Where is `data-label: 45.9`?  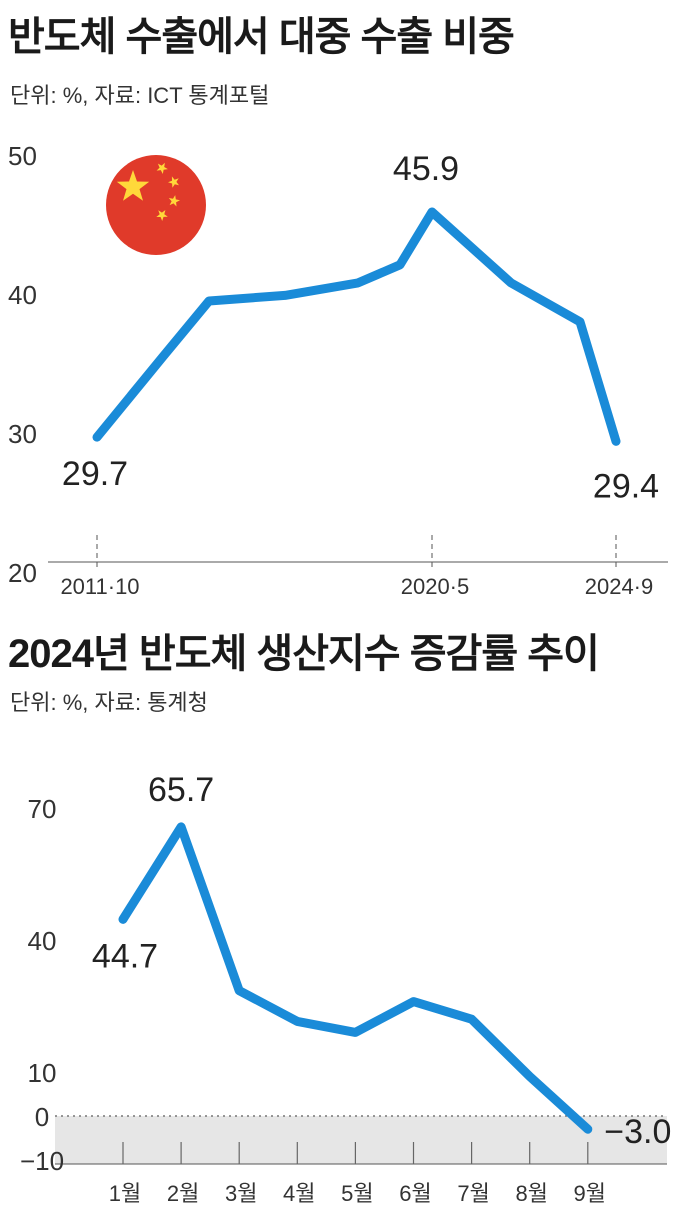
data-label: 45.9 is located at coordinates (426, 169).